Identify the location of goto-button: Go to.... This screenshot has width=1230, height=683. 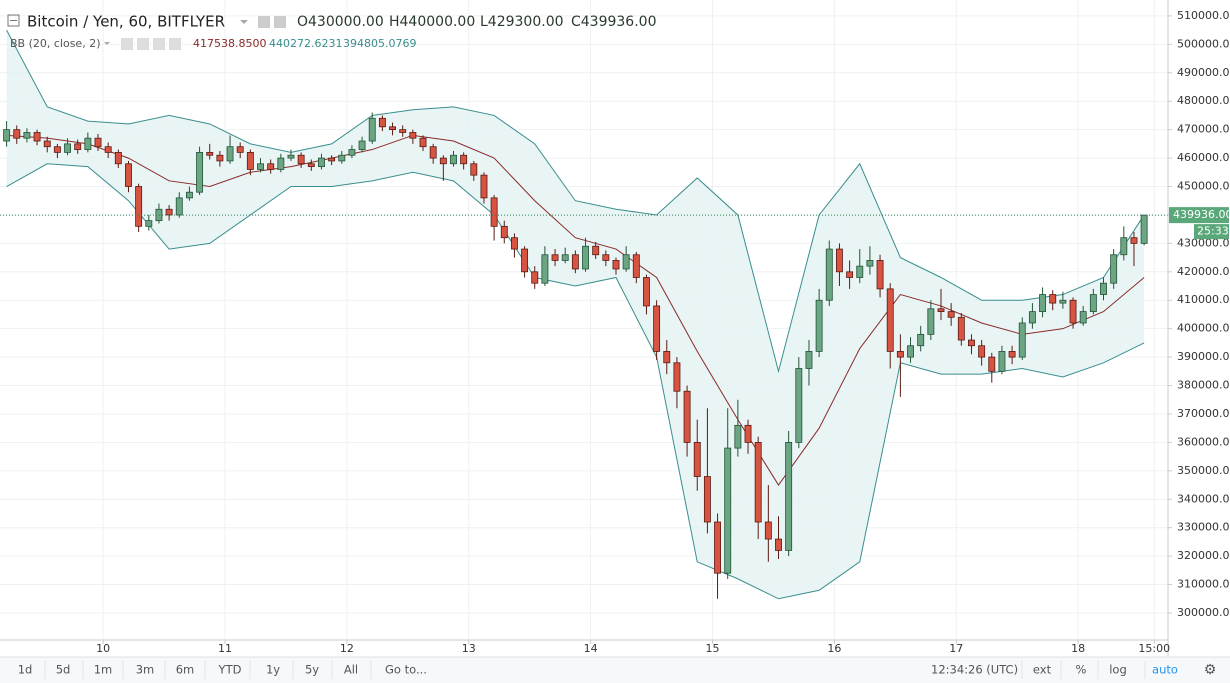
(406, 670).